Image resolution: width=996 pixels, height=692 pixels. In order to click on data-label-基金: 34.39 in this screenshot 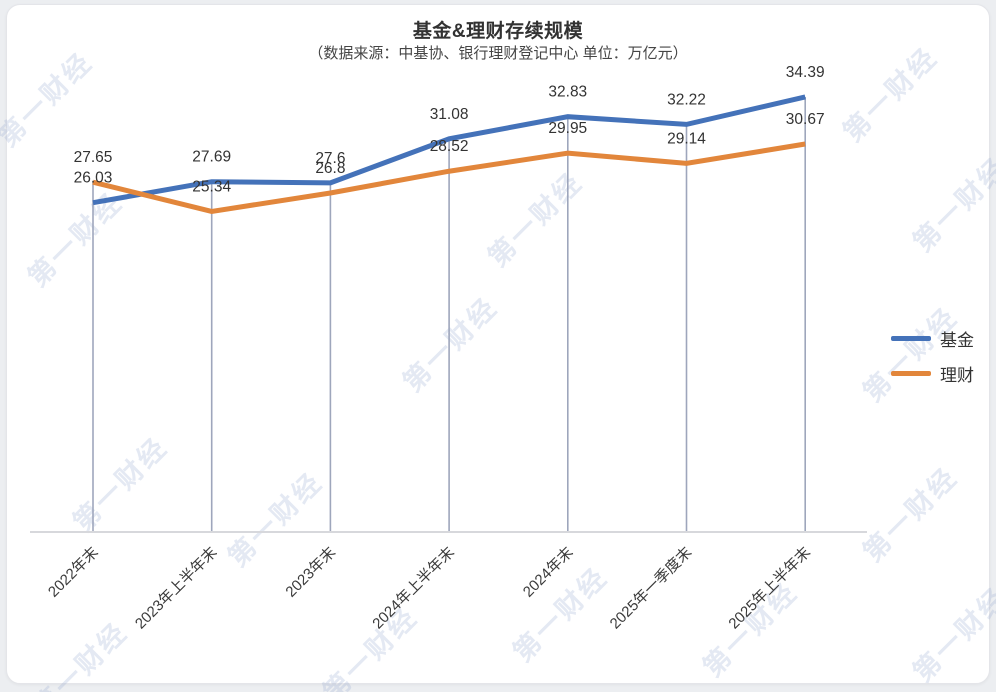, I will do `click(805, 72)`.